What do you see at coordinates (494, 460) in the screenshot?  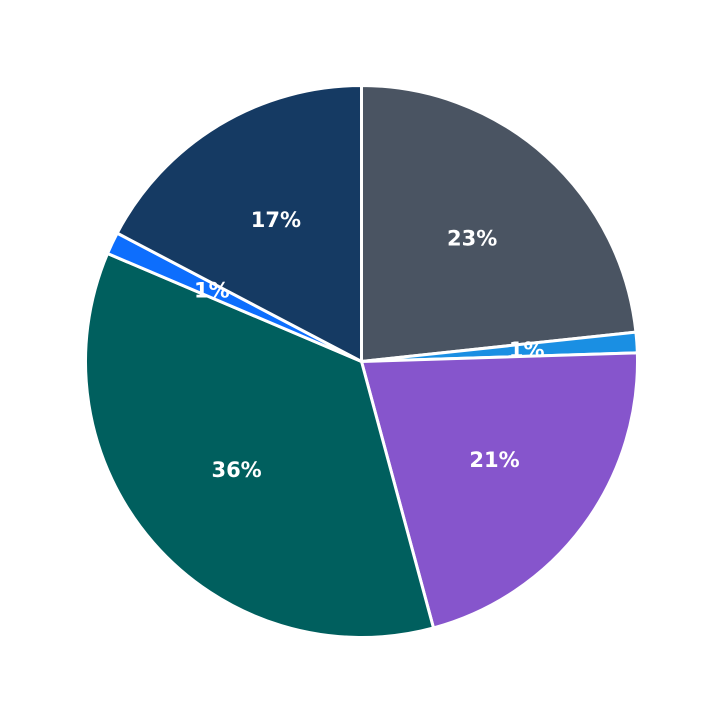 I see `slice-label: 21%` at bounding box center [494, 460].